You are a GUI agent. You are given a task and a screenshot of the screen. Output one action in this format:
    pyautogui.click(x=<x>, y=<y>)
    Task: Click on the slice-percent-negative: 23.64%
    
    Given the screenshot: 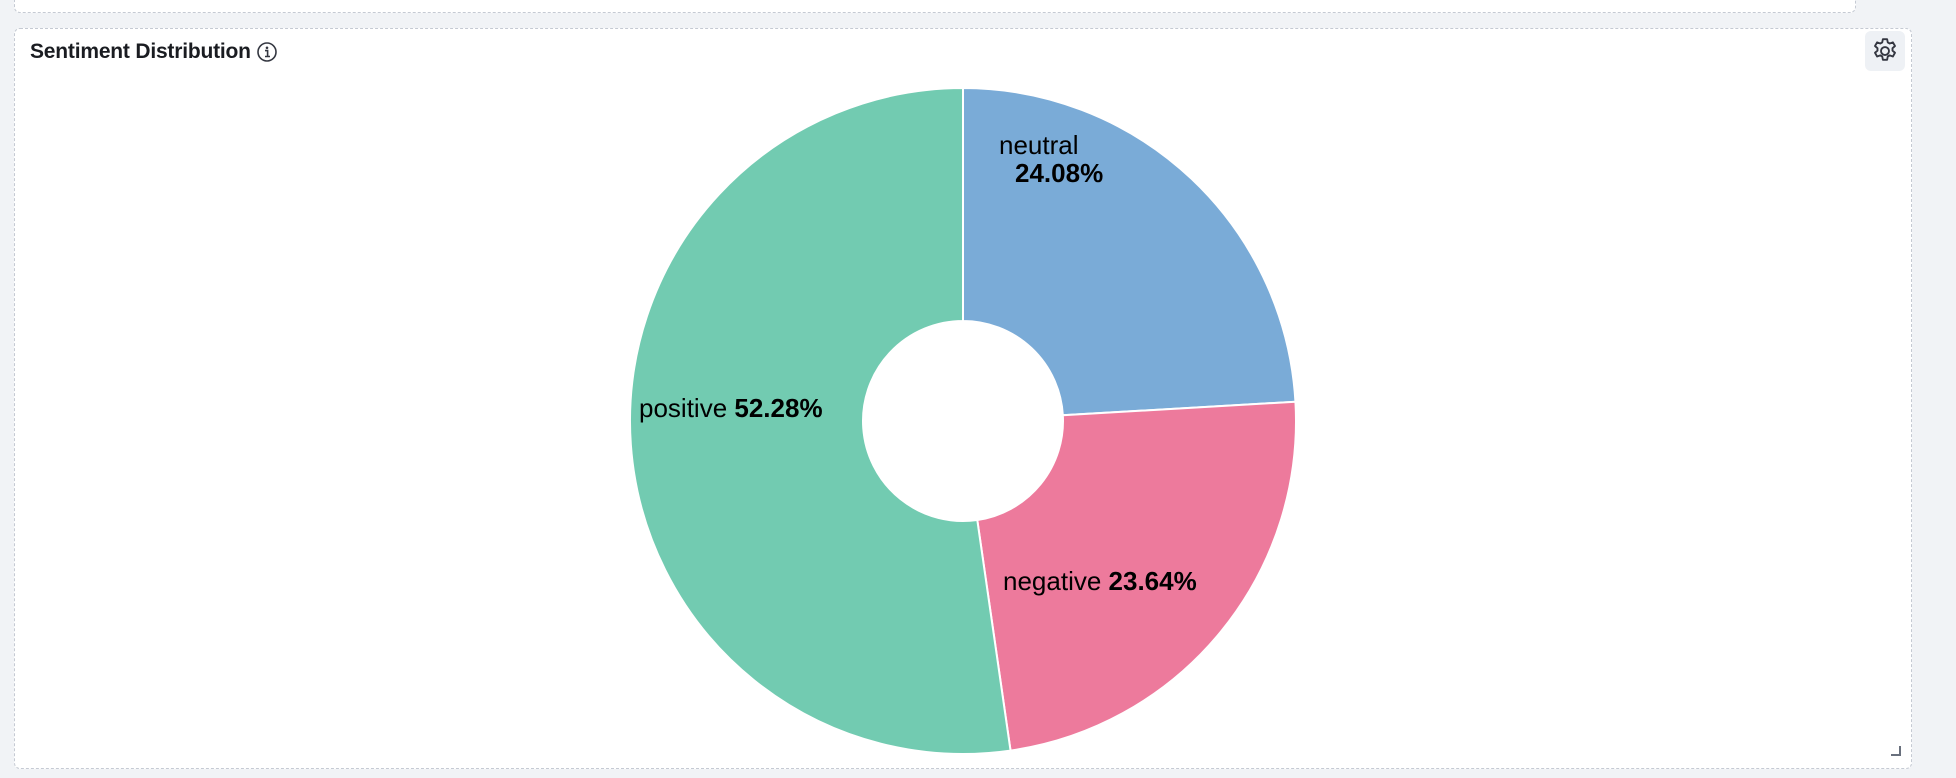 What is the action you would take?
    pyautogui.click(x=1153, y=581)
    